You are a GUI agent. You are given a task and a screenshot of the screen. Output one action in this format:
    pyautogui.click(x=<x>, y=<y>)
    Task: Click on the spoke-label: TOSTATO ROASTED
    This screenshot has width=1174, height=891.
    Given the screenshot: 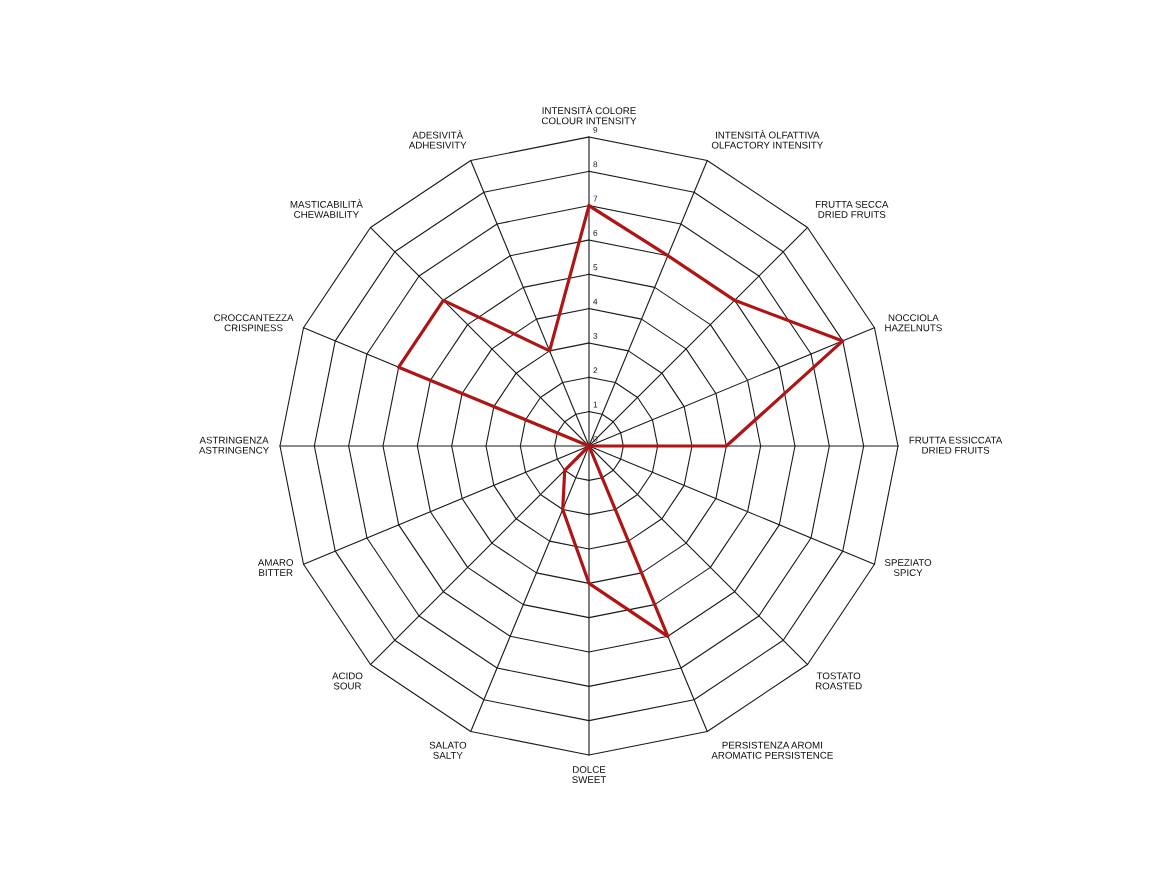 What is the action you would take?
    pyautogui.click(x=838, y=681)
    